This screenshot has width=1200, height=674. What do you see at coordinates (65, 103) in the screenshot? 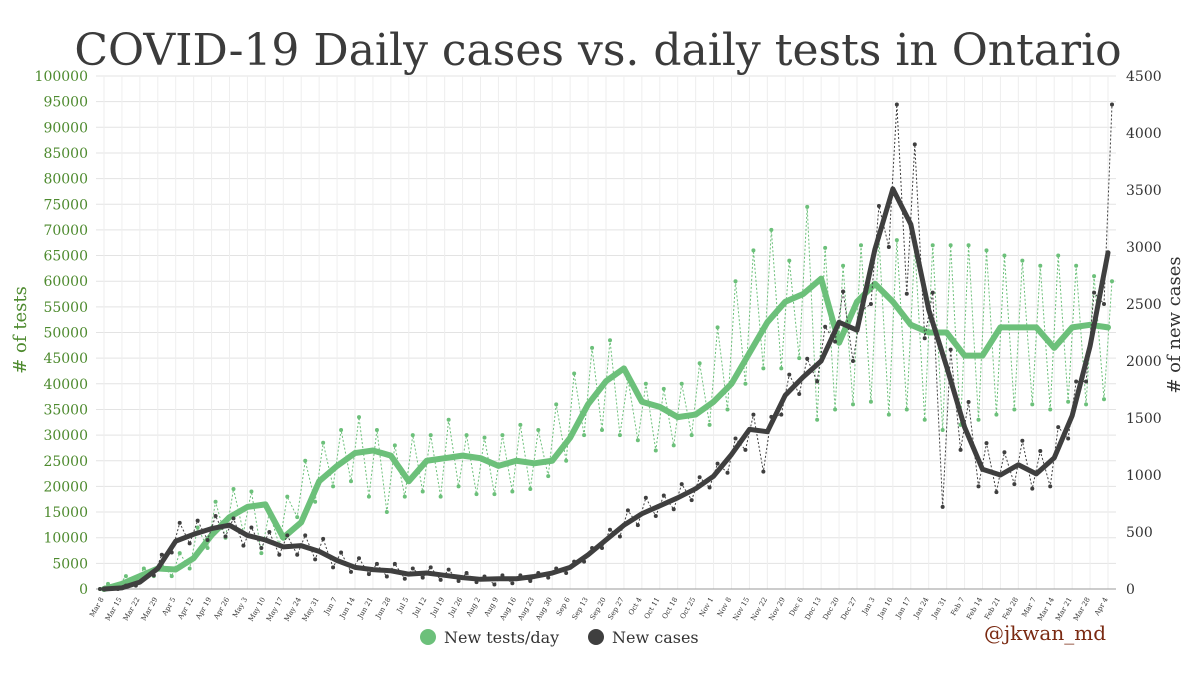
I see `y-left-tick-label: 95000` at bounding box center [65, 103].